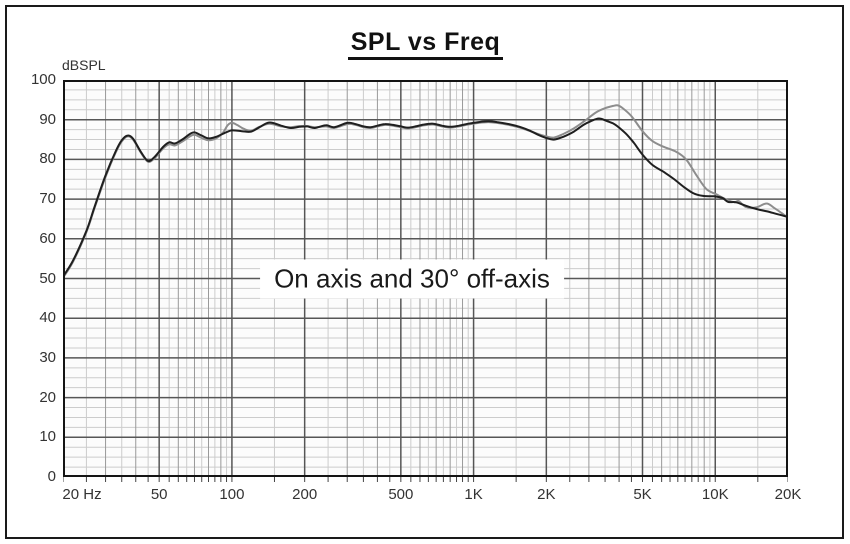 This screenshot has height=544, width=850. What do you see at coordinates (159, 494) in the screenshot?
I see `x-axis-tick-label: 50` at bounding box center [159, 494].